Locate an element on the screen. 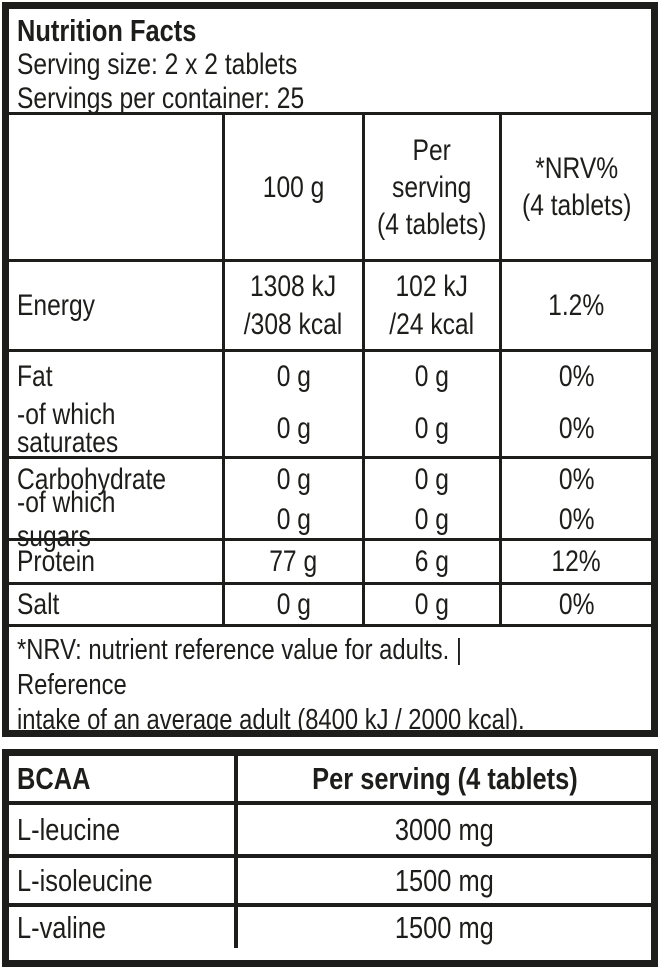 Image resolution: width=660 pixels, height=967 pixels. value-per-100g-text: 1308 kJ /308 kcal is located at coordinates (293, 305).